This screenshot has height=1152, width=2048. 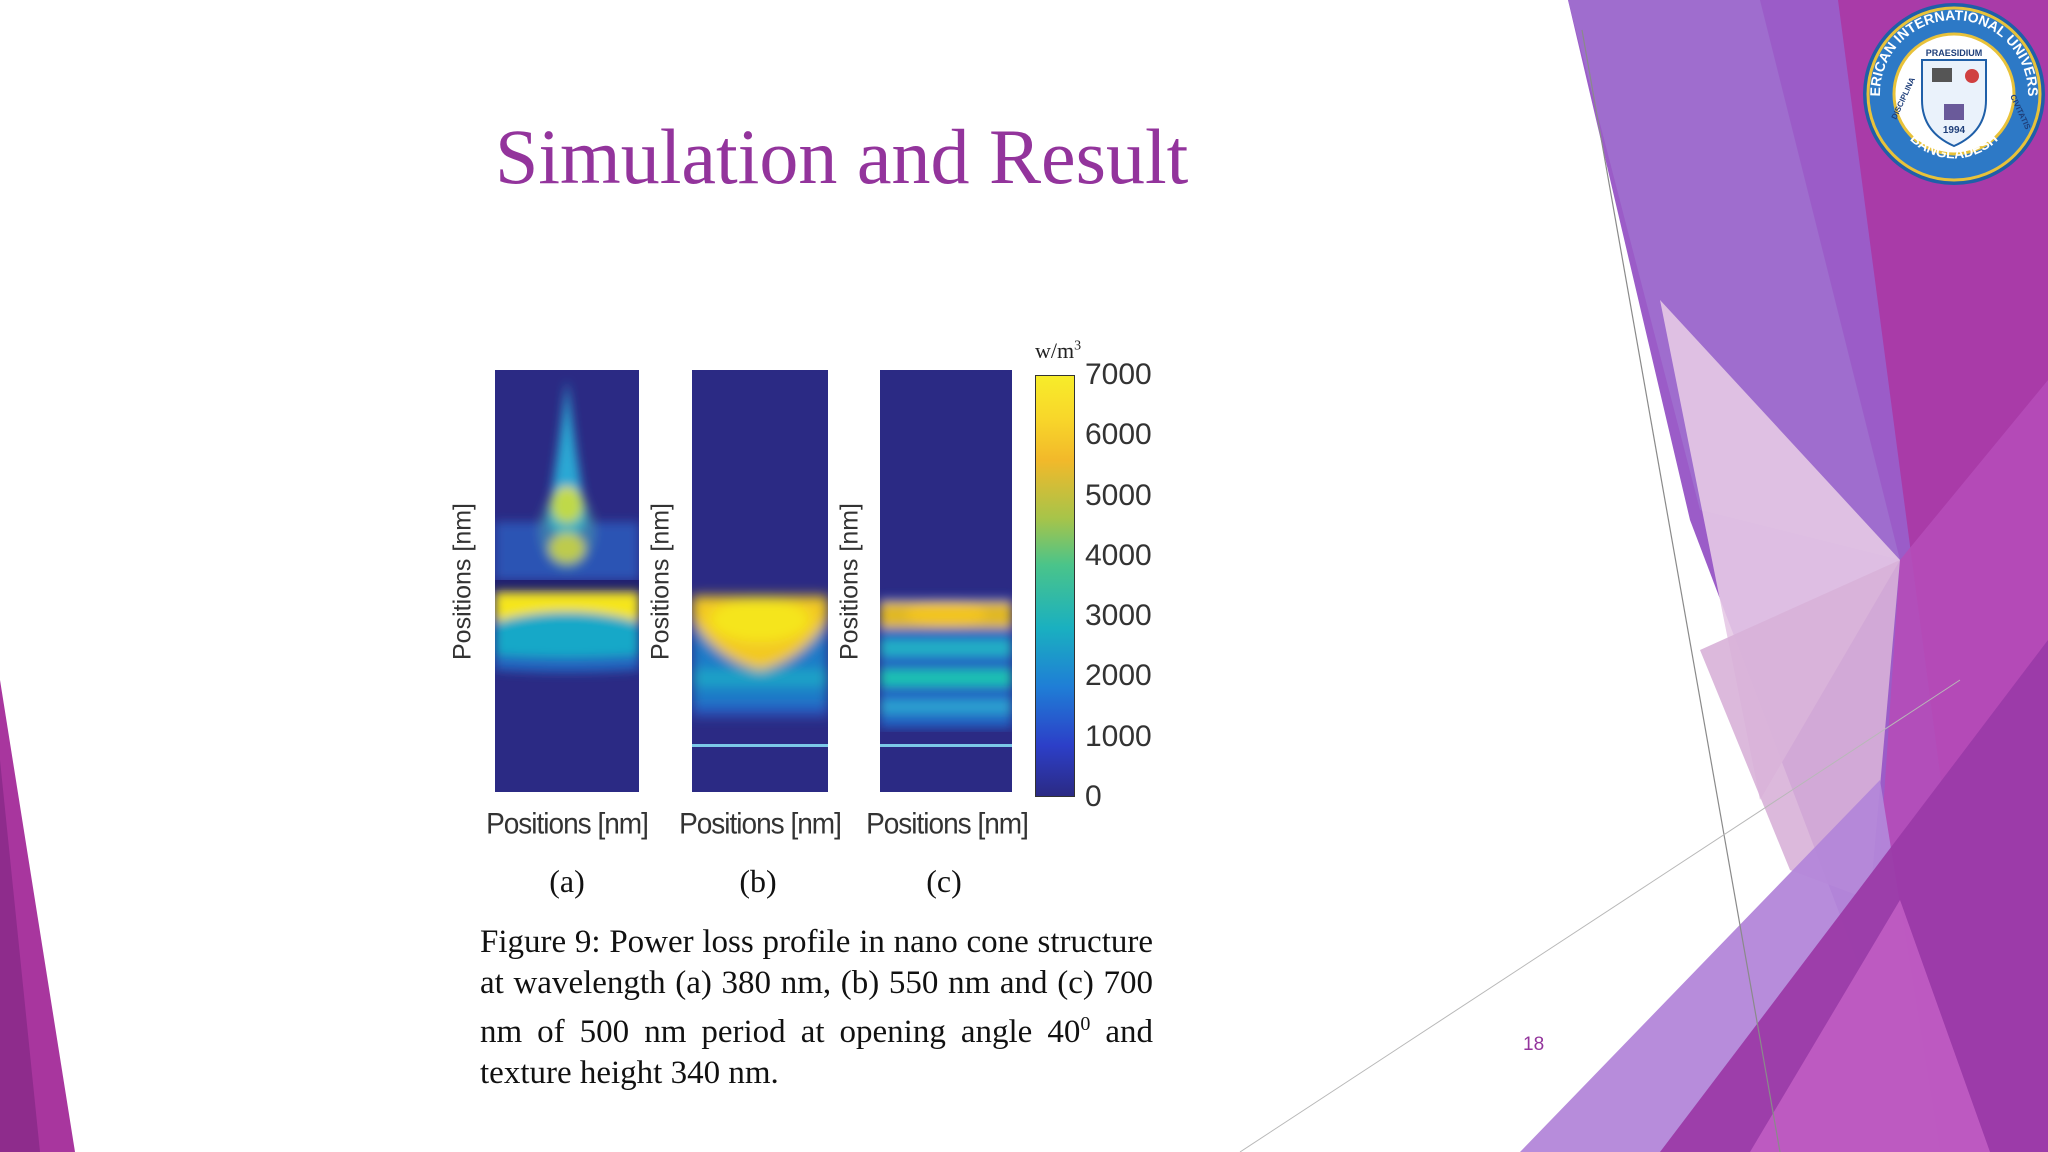 I want to click on y-axis-label-b: Positions [nm], so click(x=660, y=582).